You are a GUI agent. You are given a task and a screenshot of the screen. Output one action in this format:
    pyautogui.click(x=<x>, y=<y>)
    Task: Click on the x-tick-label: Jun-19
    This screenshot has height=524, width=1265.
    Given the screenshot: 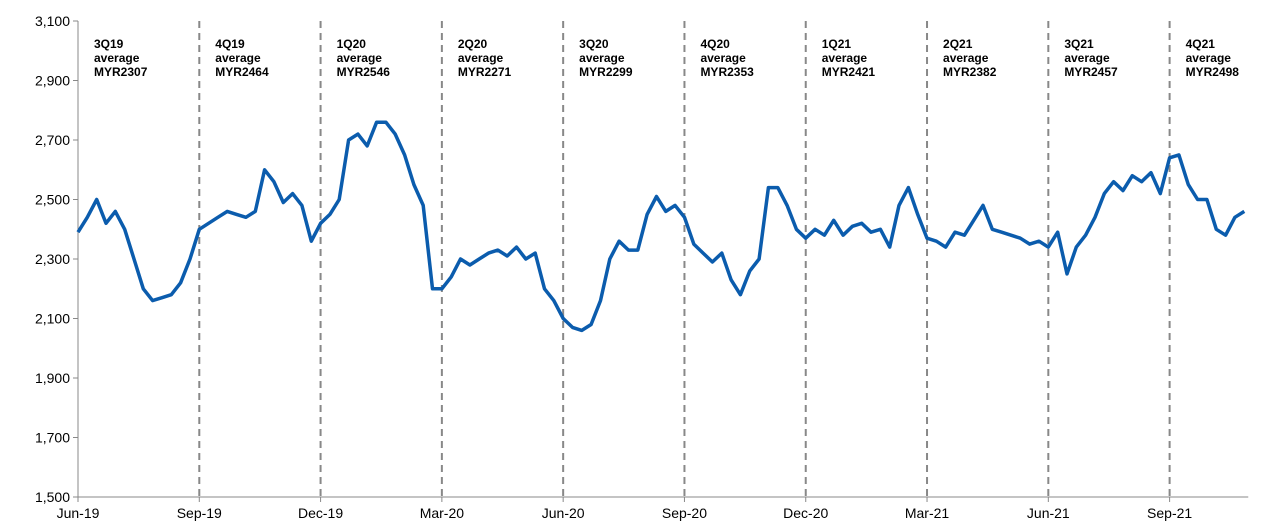 What is the action you would take?
    pyautogui.click(x=78, y=513)
    